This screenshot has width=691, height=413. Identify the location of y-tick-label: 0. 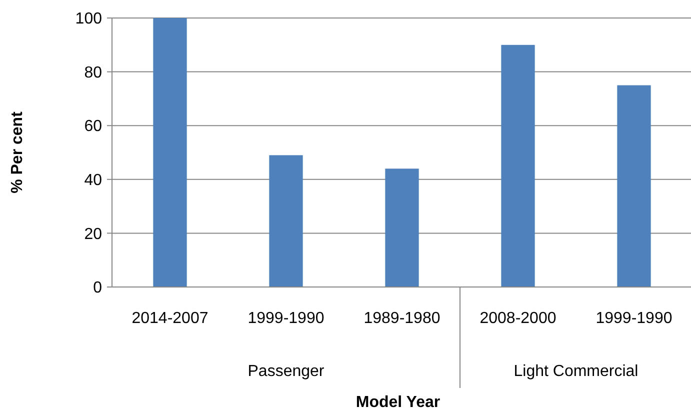
(97, 288).